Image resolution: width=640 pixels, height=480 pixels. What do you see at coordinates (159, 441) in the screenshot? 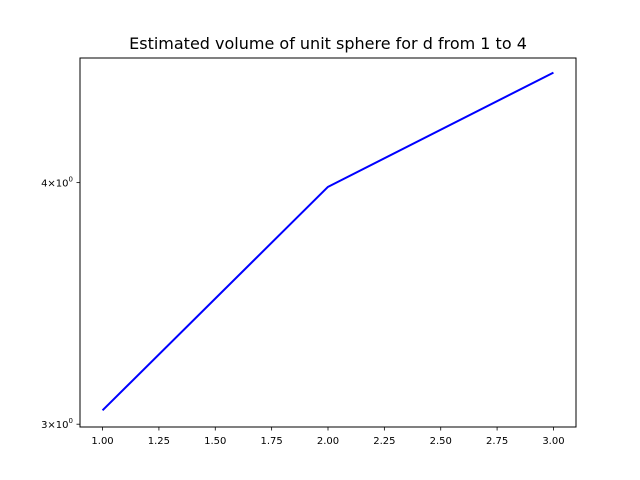
I see `x-tick-label: 1.25` at bounding box center [159, 441].